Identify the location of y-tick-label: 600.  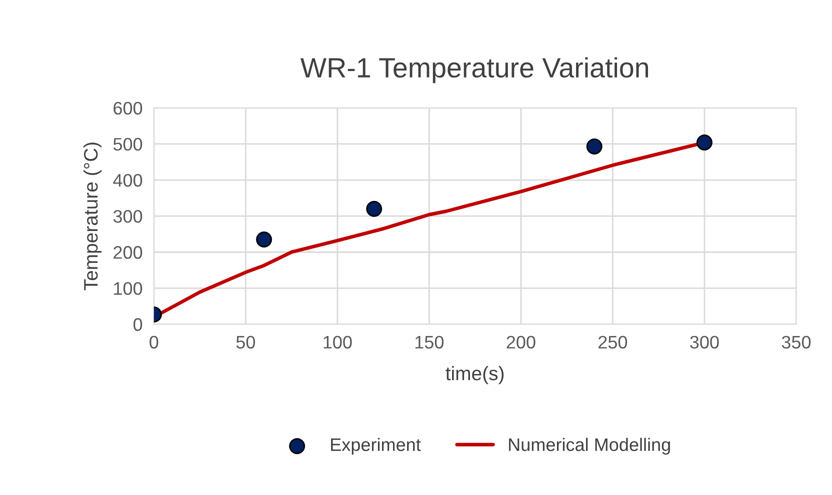
(128, 108).